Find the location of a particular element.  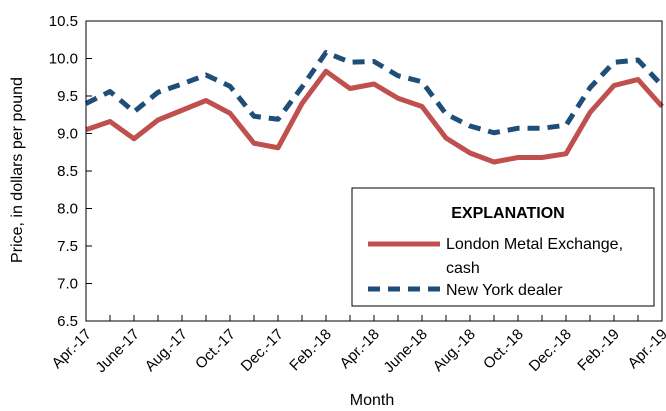

y-tick-label: 6.5 is located at coordinates (67, 321).